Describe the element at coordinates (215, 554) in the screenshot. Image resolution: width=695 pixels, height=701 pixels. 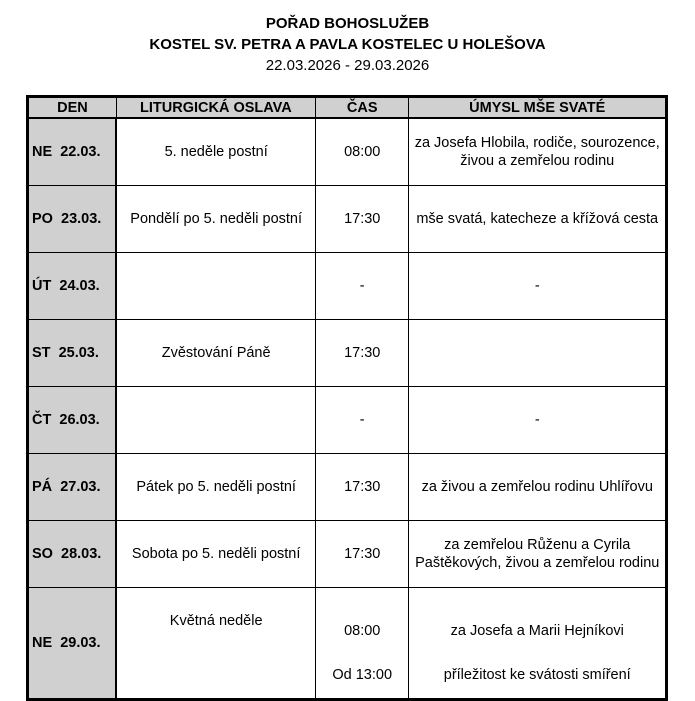
I see `celebration-cell: Sobota po 5. neděli postní` at that location.